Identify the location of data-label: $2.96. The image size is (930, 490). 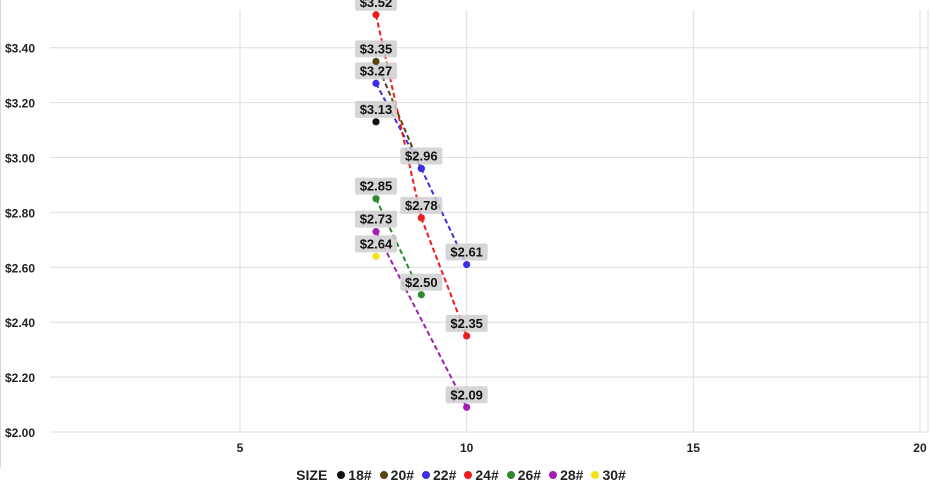
(421, 155).